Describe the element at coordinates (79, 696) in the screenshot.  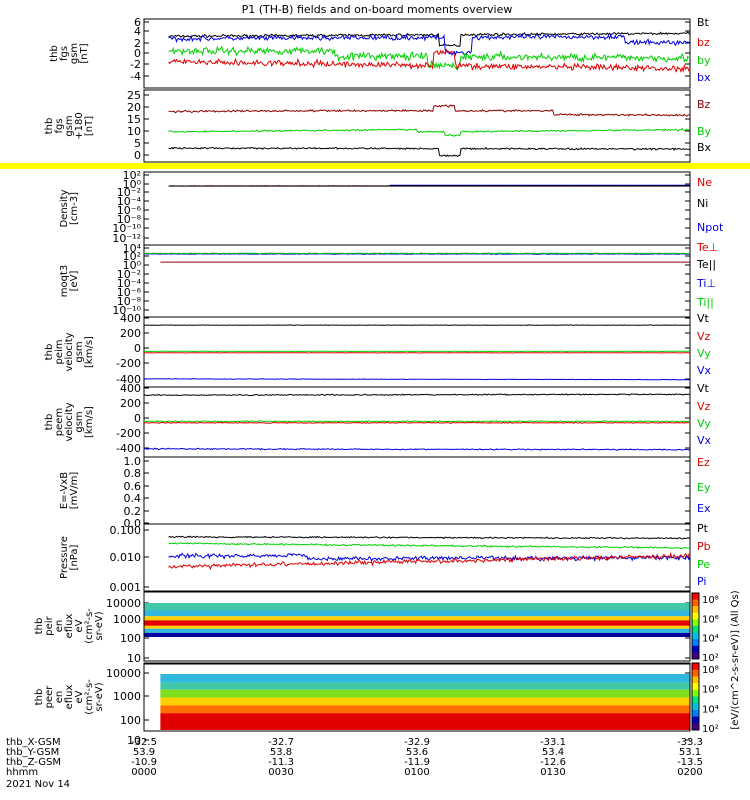
I see `ylabel-line: eV` at that location.